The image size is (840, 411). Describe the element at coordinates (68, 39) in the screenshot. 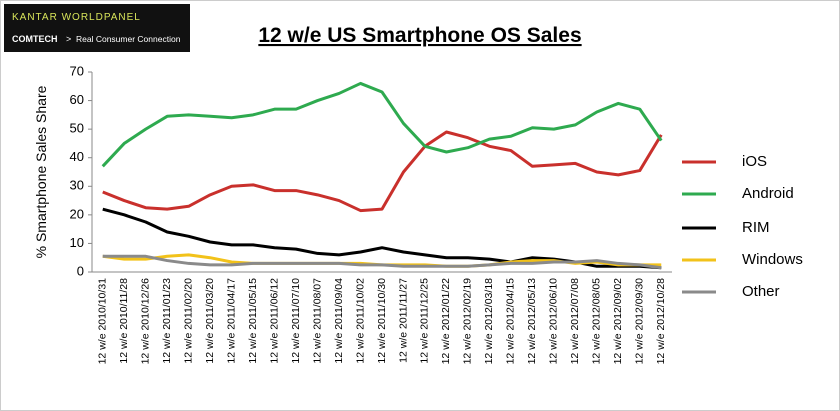

I see `chevron: >` at that location.